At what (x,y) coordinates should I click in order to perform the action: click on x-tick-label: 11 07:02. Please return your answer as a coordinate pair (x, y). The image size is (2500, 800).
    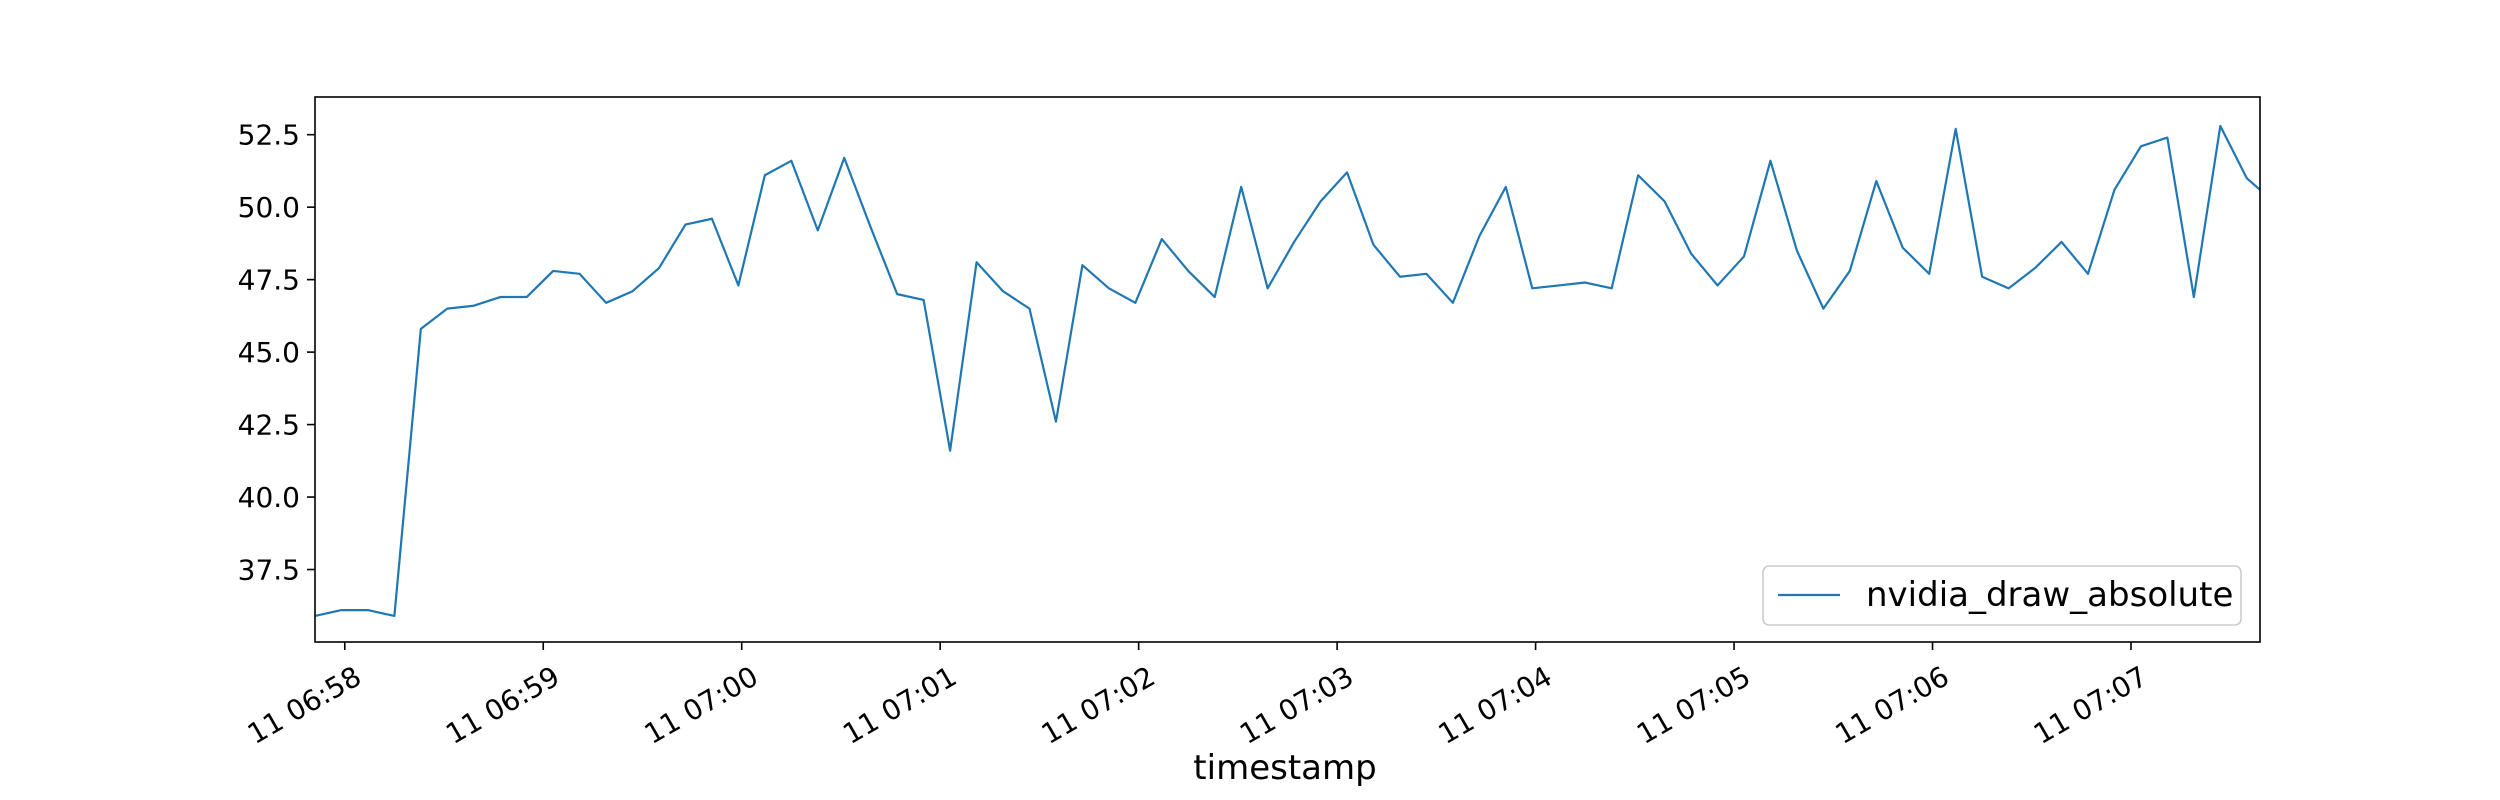
    Looking at the image, I should click on (1098, 705).